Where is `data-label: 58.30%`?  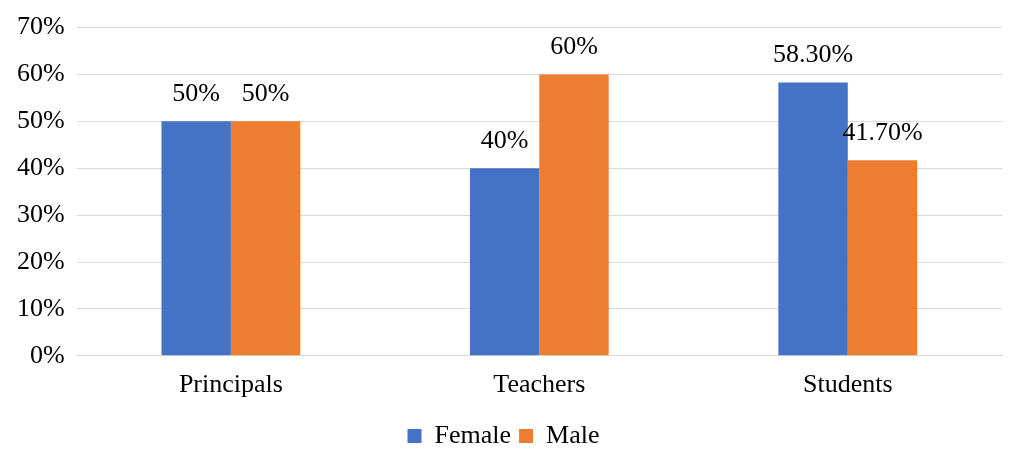
data-label: 58.30% is located at coordinates (813, 54).